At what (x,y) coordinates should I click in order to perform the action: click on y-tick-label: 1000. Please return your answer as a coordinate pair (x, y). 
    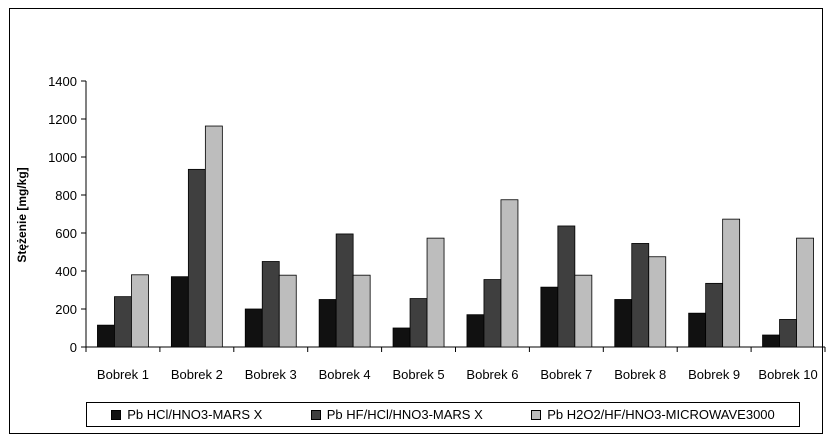
    Looking at the image, I should click on (62, 157).